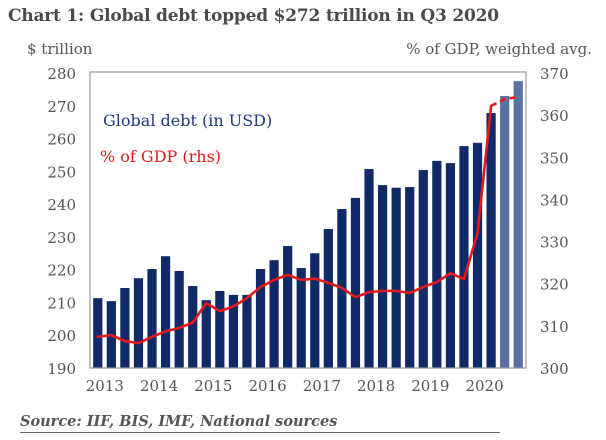  Describe the element at coordinates (430, 386) in the screenshot. I see `x-tick-label: 2019` at that location.